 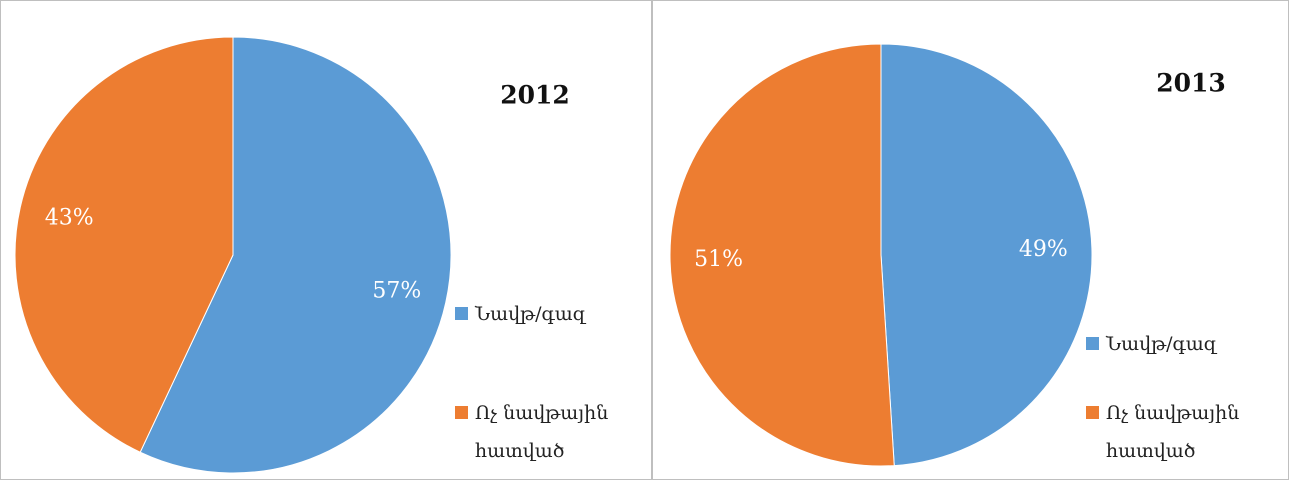 What do you see at coordinates (1191, 83) in the screenshot?
I see `chart-title: 2013` at bounding box center [1191, 83].